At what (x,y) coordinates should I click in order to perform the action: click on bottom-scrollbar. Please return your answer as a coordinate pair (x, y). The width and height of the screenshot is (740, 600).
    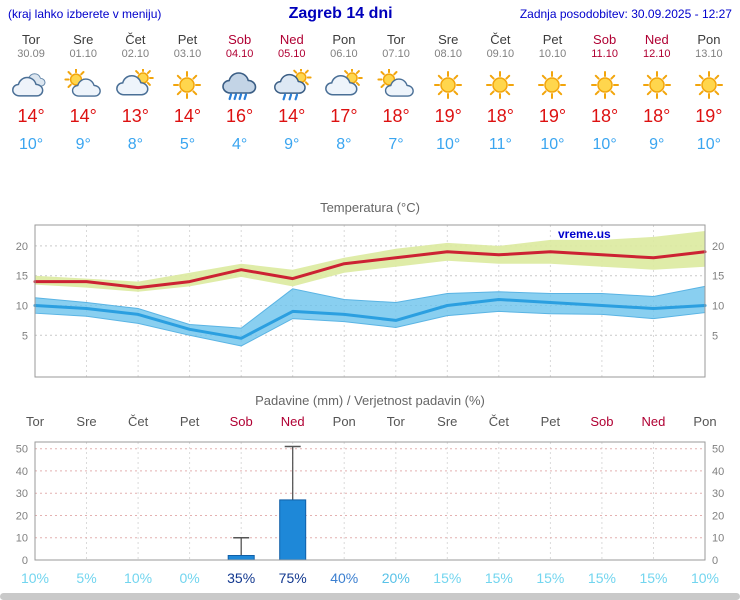
    Looking at the image, I should click on (370, 596).